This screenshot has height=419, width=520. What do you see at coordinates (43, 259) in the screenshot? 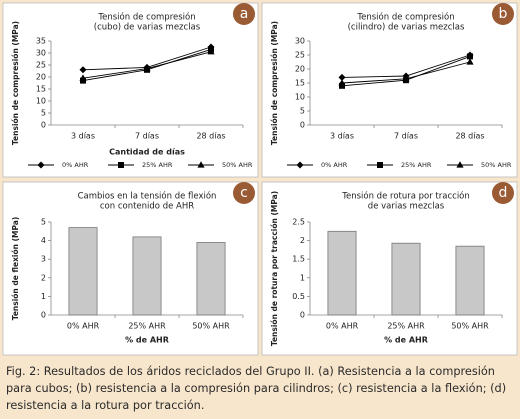
I see `y-tick-label: 3` at bounding box center [43, 259].